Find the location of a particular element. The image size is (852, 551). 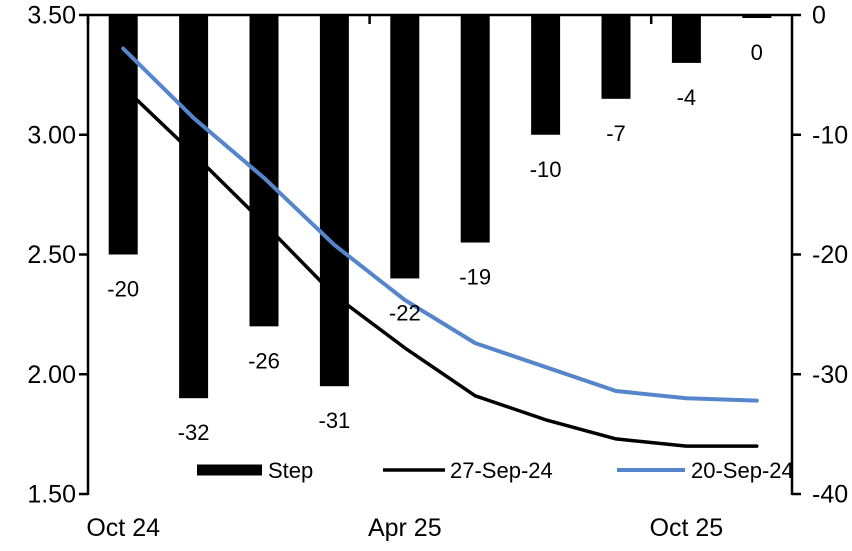

bar-value-label: -7 is located at coordinates (616, 133).